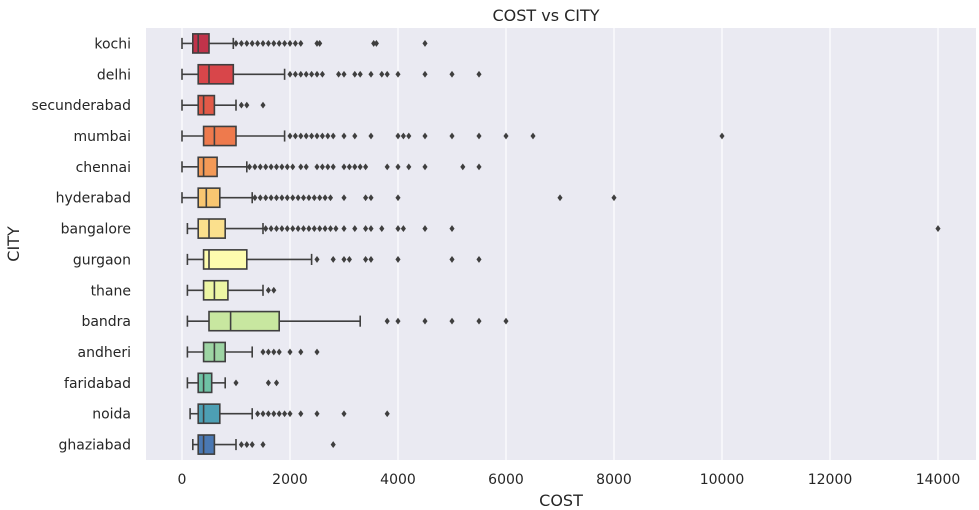 The width and height of the screenshot is (979, 510). What do you see at coordinates (102, 137) in the screenshot?
I see `y-tick-label: mumbai` at bounding box center [102, 137].